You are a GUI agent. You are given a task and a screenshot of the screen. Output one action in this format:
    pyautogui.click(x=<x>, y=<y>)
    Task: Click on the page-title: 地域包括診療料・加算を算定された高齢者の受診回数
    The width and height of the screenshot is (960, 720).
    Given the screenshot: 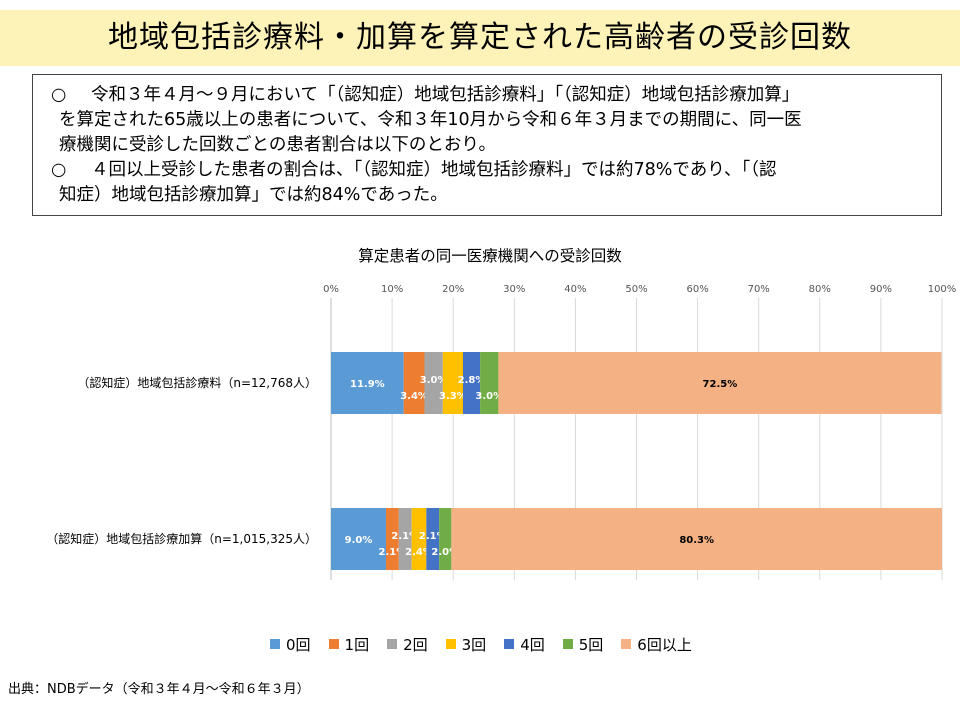 What is the action you would take?
    pyautogui.click(x=480, y=37)
    